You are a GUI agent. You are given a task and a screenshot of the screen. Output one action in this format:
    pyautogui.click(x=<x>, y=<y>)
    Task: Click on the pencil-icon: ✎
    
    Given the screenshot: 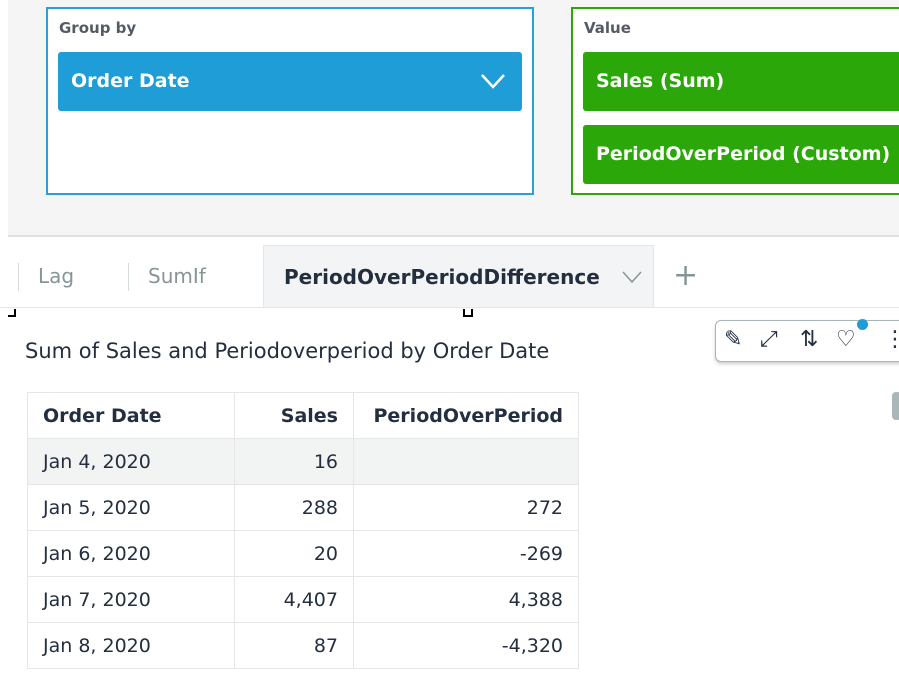 What is the action you would take?
    pyautogui.click(x=733, y=339)
    